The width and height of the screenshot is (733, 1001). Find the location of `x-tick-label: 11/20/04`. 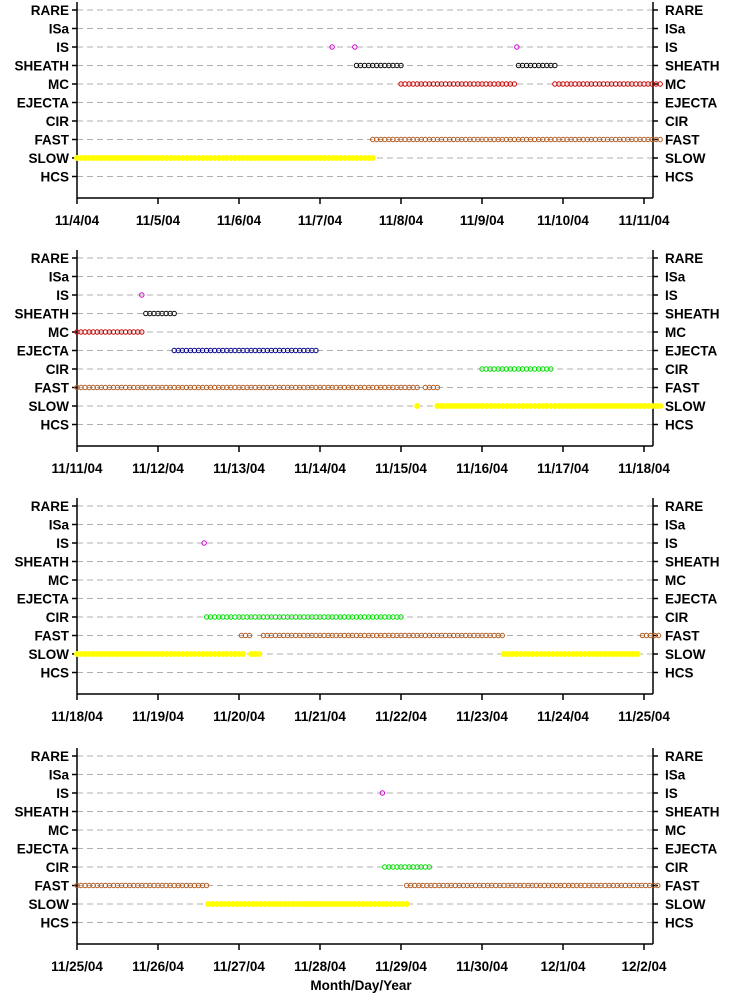

x-tick-label: 11/20/04 is located at coordinates (239, 716).